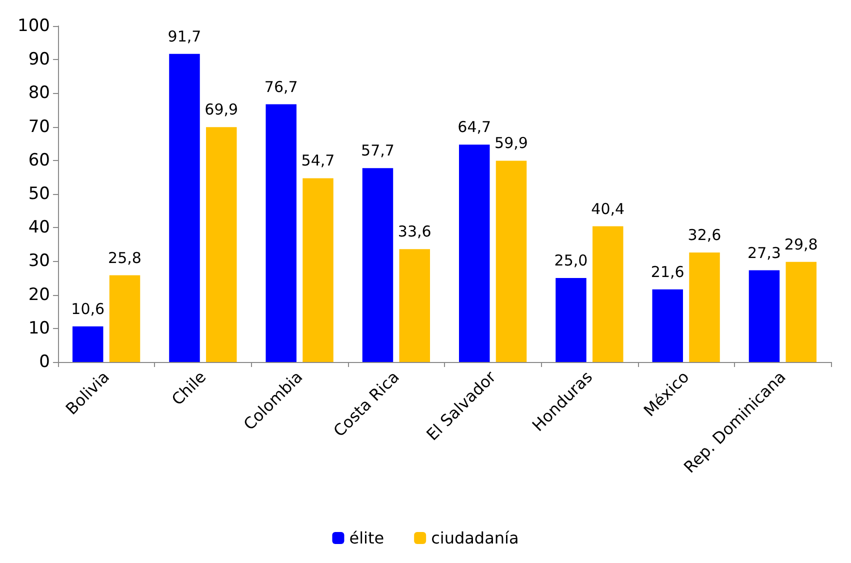 This screenshot has width=851, height=563. I want to click on y-tick-label: 20, so click(39, 294).